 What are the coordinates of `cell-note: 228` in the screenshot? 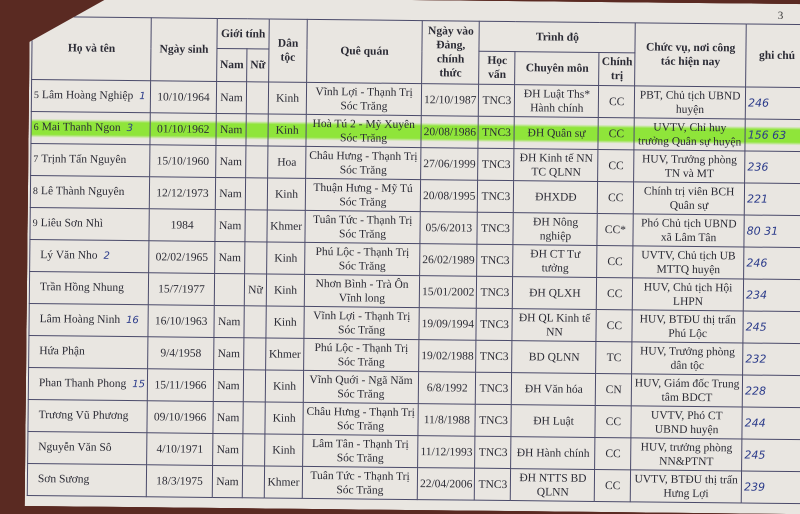 It's located at (771, 391).